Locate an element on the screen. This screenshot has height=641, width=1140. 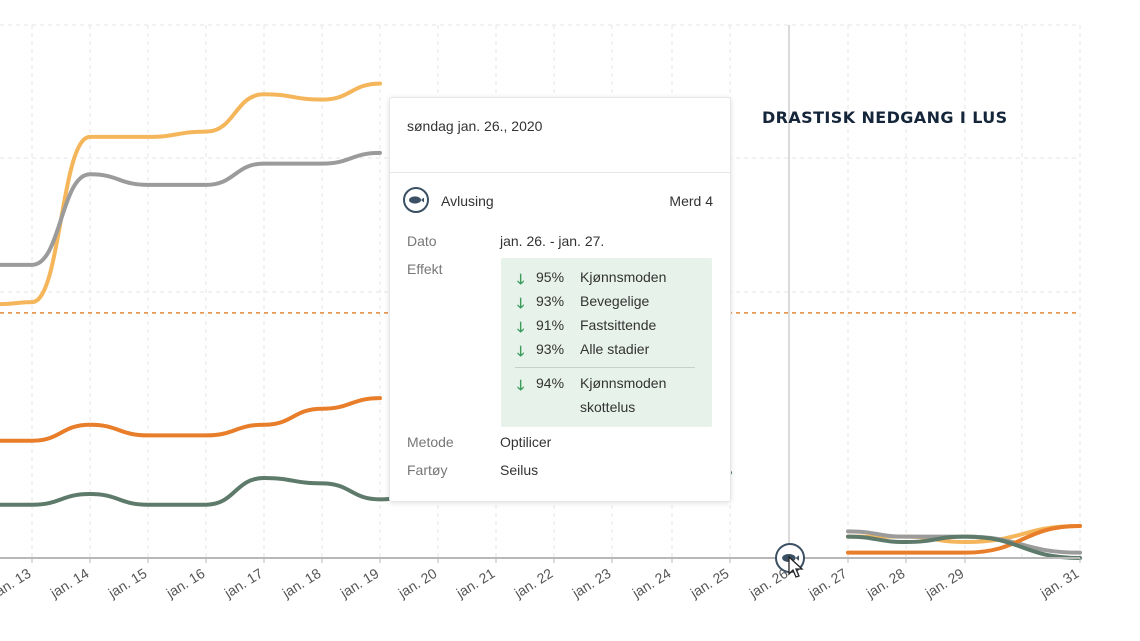
x-tick-label: jan. 28 is located at coordinates (885, 583).